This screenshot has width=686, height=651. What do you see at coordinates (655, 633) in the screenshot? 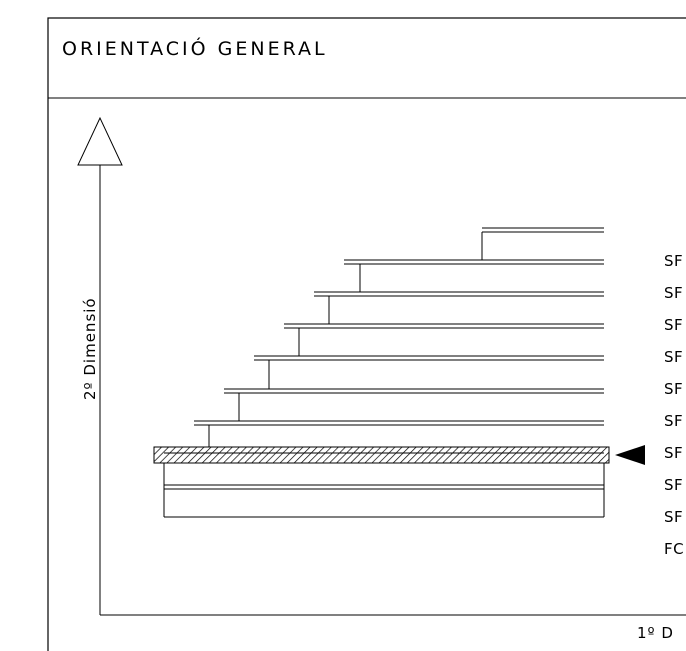
I see `x-axis-label: 1º D` at bounding box center [655, 633].